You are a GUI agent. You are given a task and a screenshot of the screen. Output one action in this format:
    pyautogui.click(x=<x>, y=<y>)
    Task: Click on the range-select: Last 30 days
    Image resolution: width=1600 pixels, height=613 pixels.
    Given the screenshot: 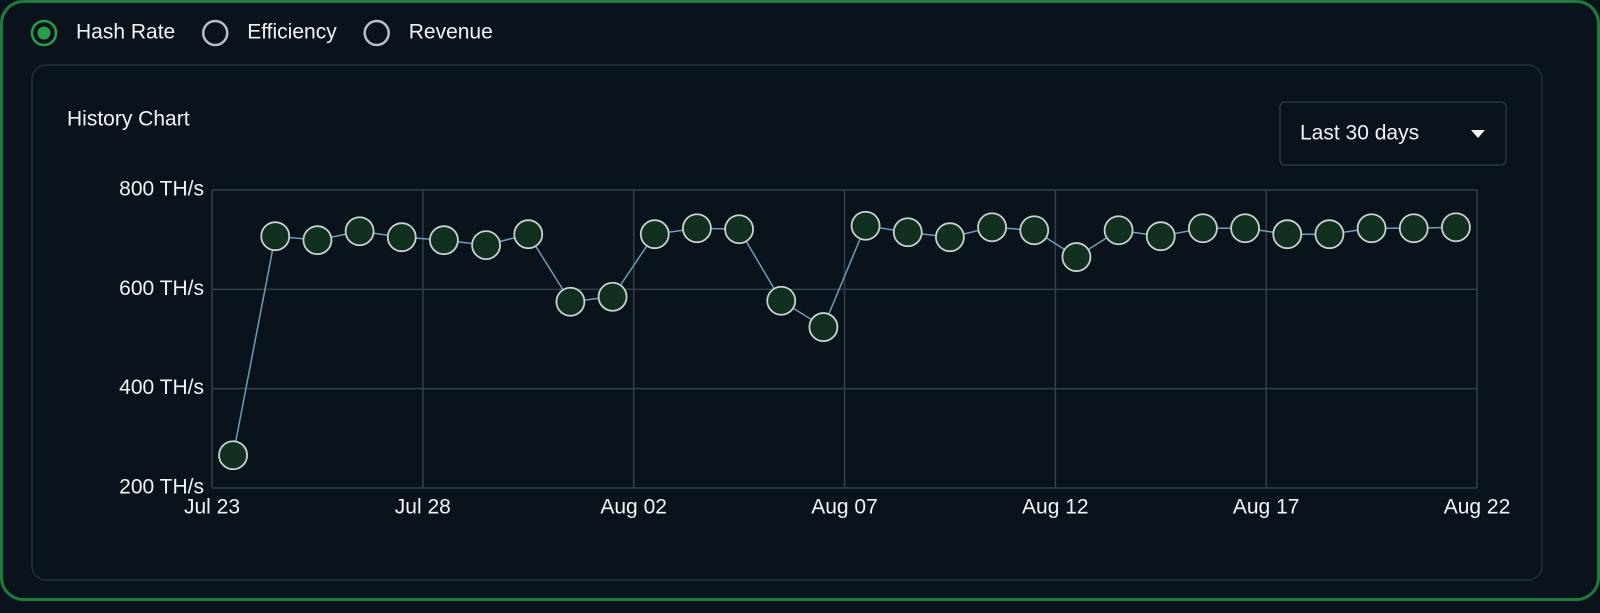 What is the action you would take?
    pyautogui.click(x=1393, y=133)
    